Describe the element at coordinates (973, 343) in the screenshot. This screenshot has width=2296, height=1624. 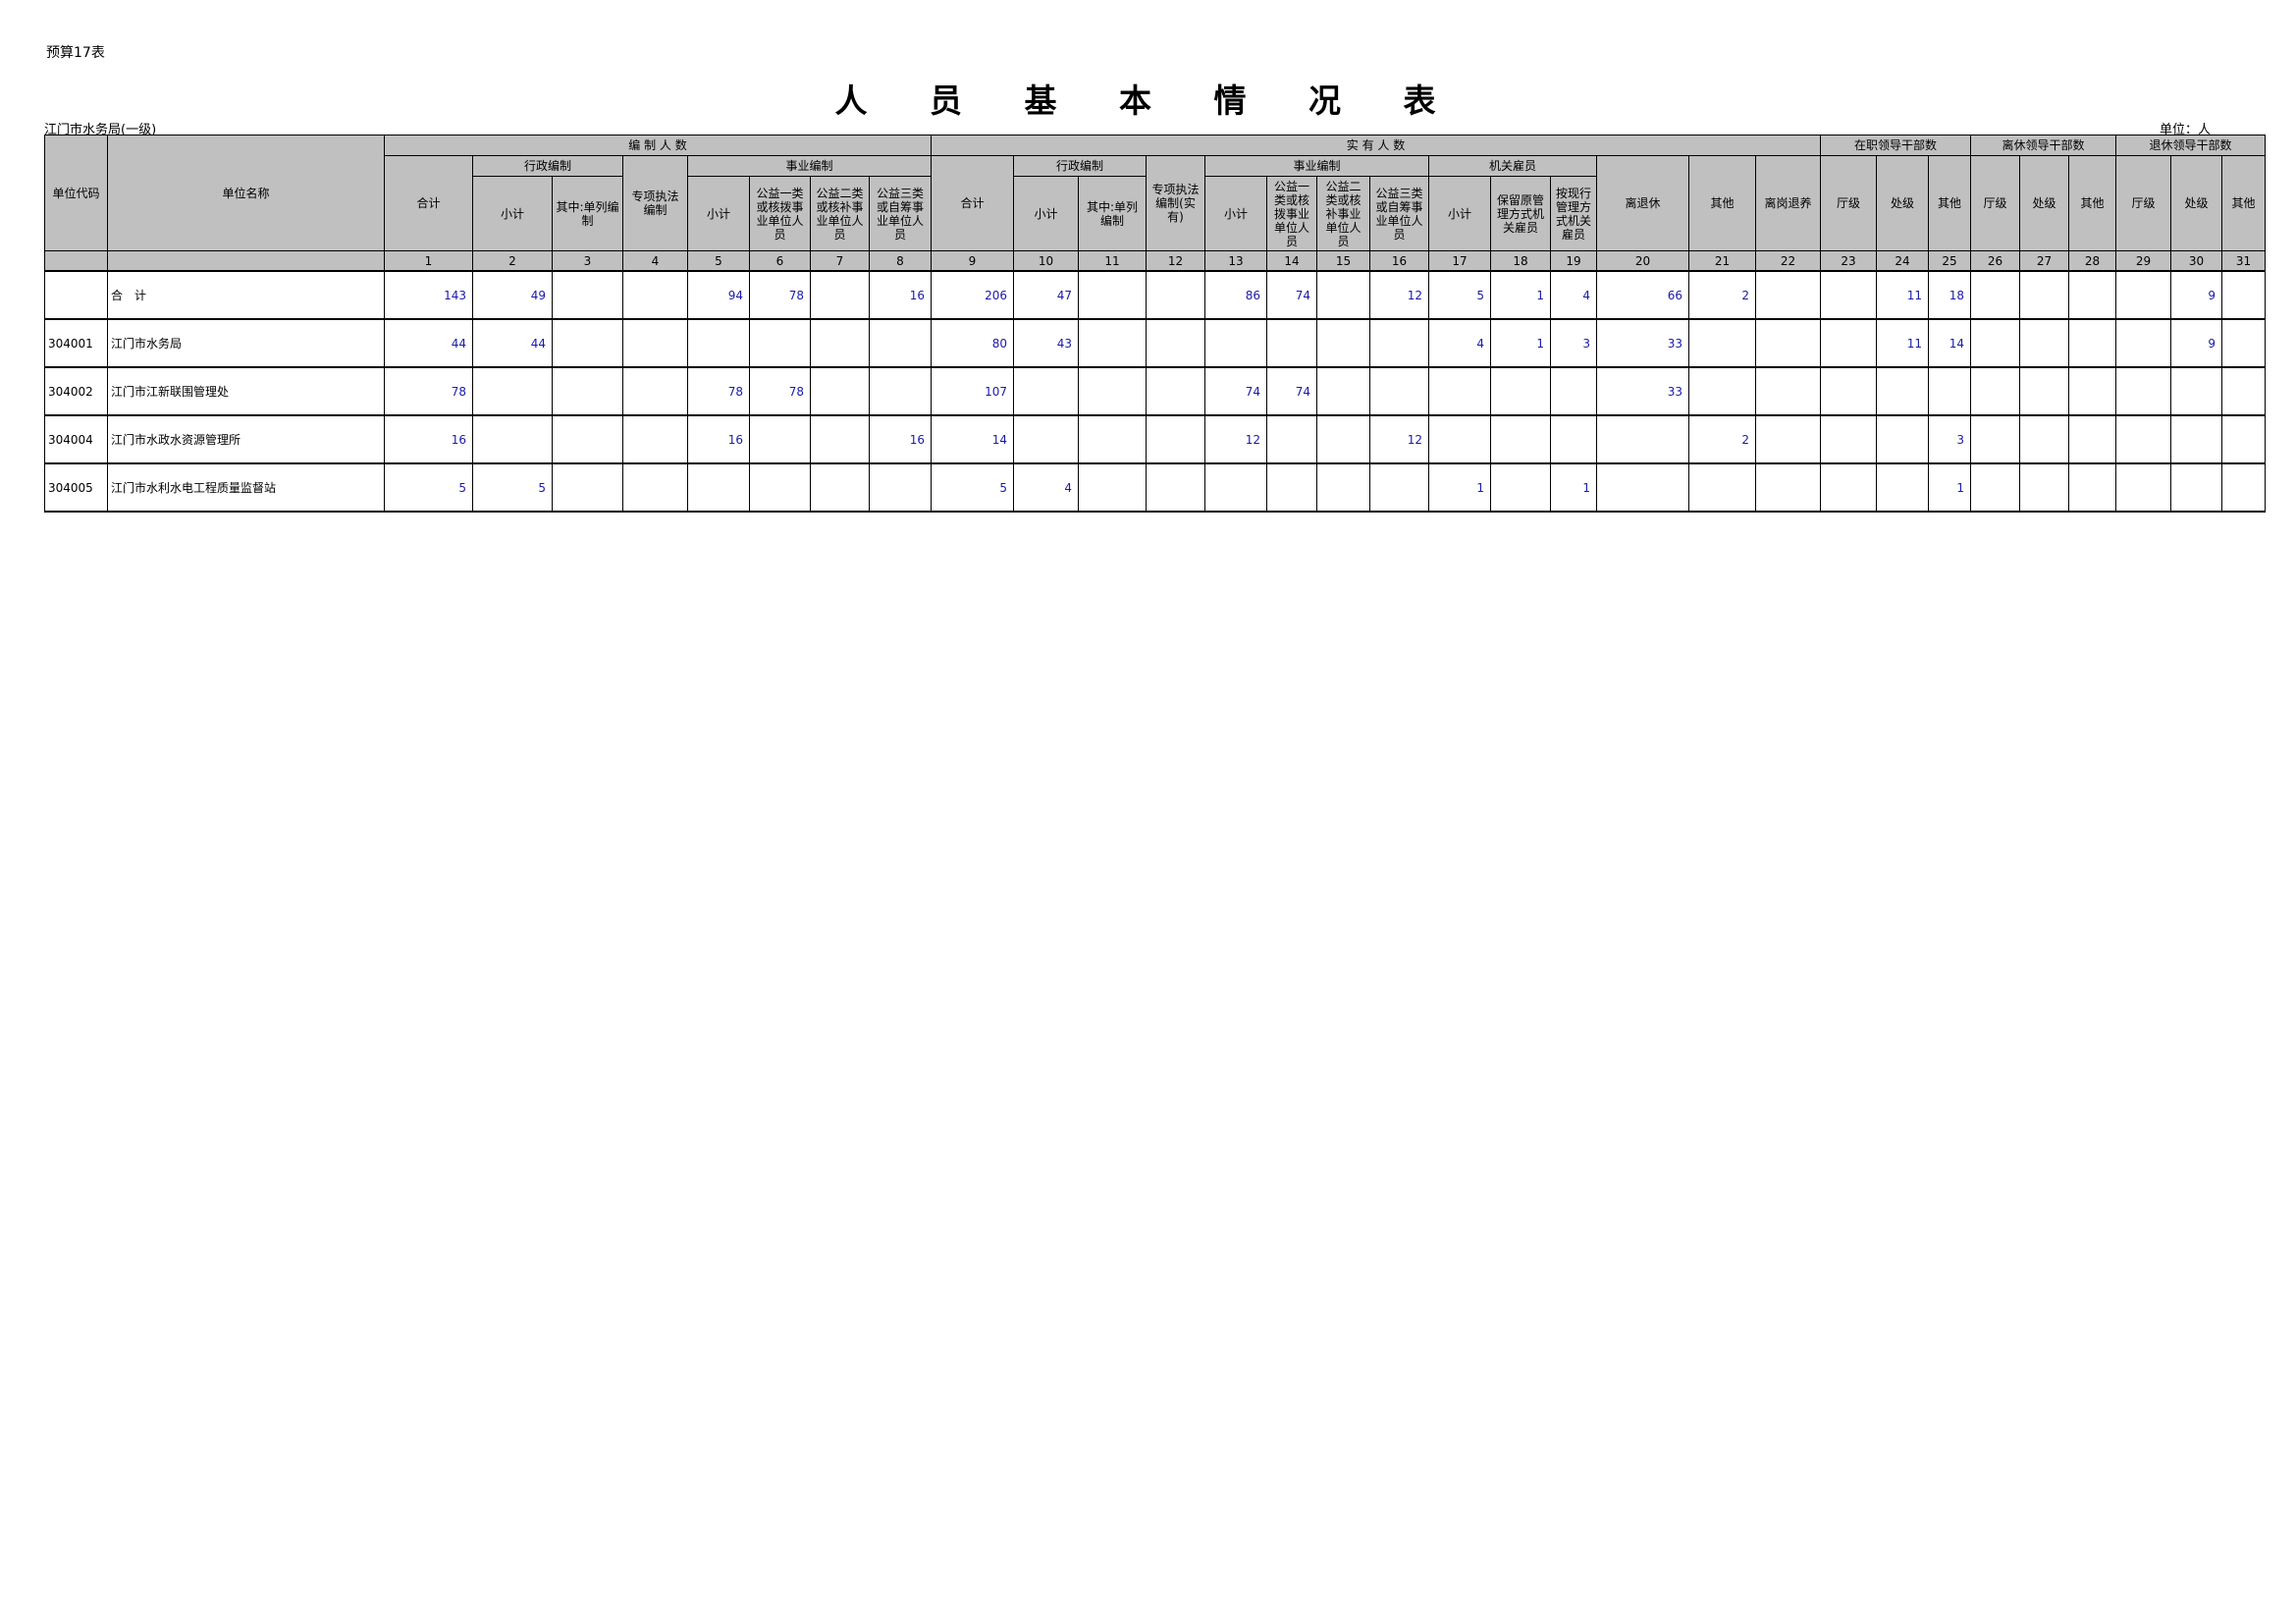
I see `value-cell: 80` at that location.